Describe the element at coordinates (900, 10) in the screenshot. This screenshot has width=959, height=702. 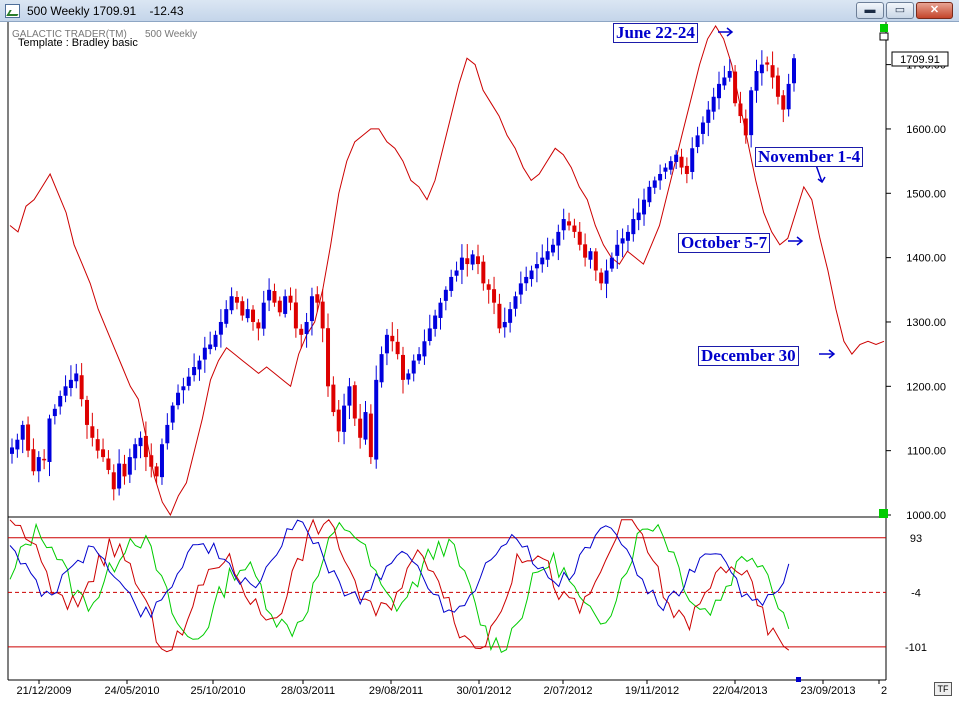
I see `maximize-button: ▭` at that location.